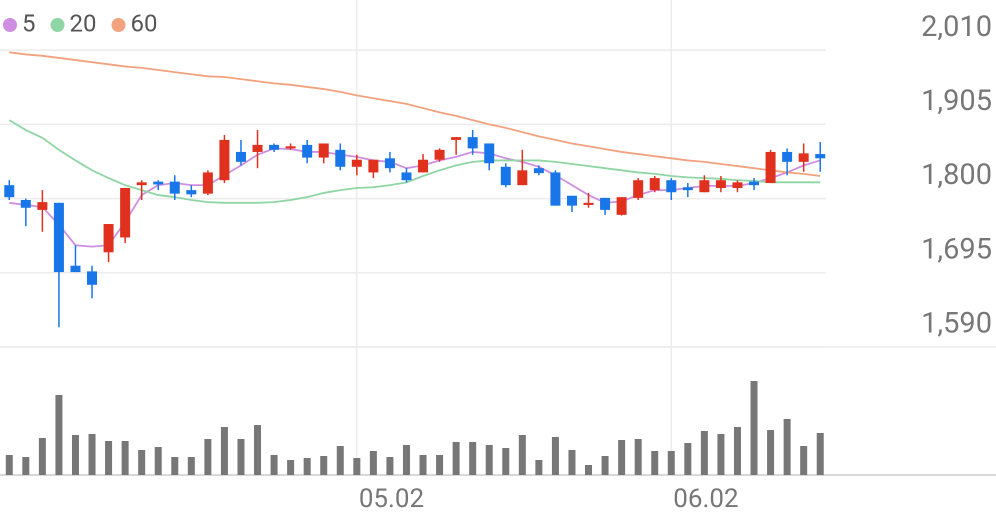  What do you see at coordinates (29, 23) in the screenshot?
I see `legend-label: 5` at bounding box center [29, 23].